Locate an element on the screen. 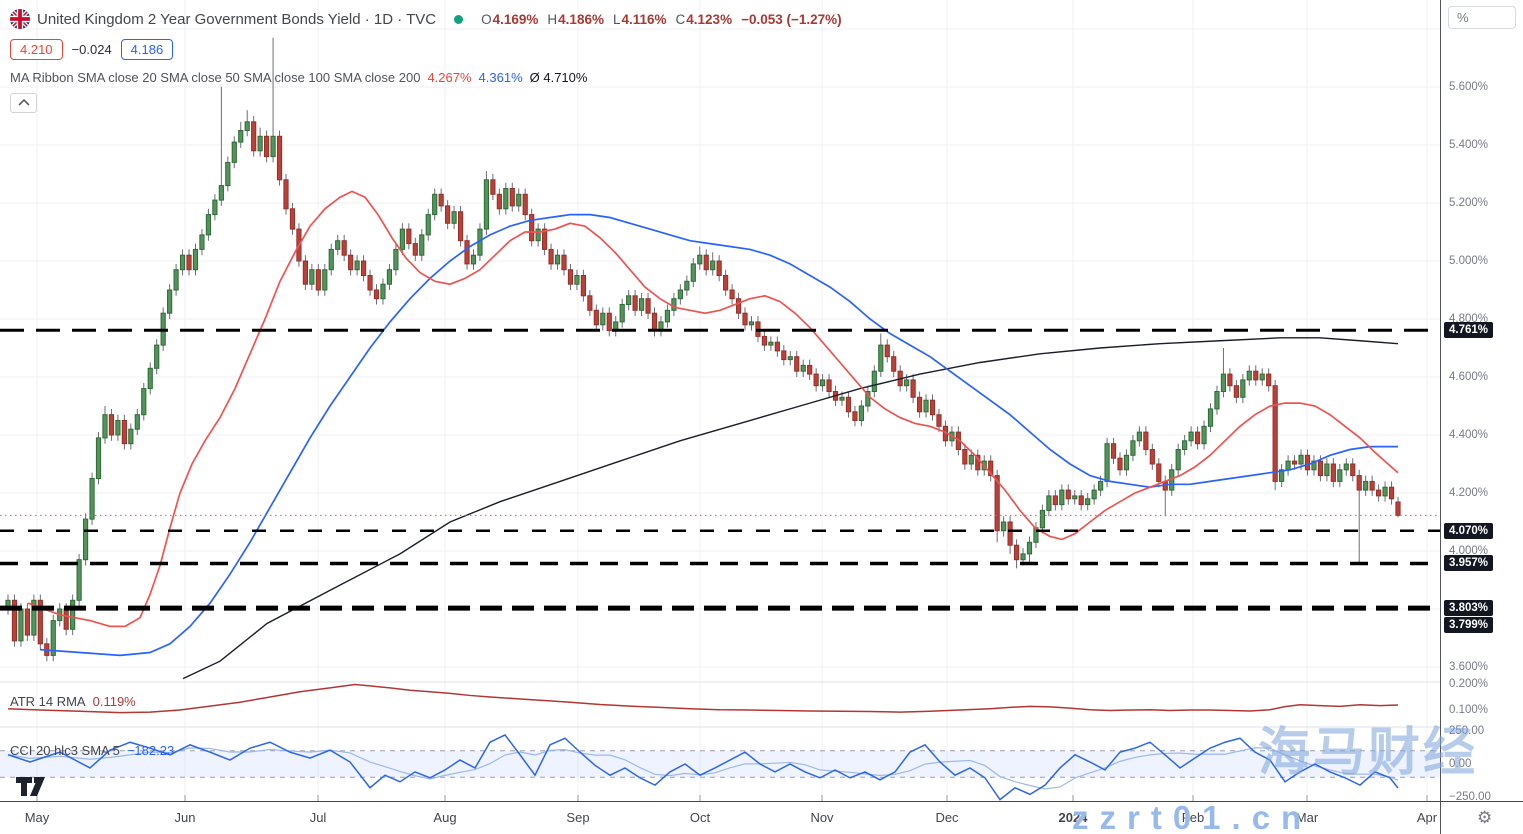 This screenshot has height=834, width=1523. atr-indicator-legend: ATR 14 RMA 0.119% is located at coordinates (73, 701).